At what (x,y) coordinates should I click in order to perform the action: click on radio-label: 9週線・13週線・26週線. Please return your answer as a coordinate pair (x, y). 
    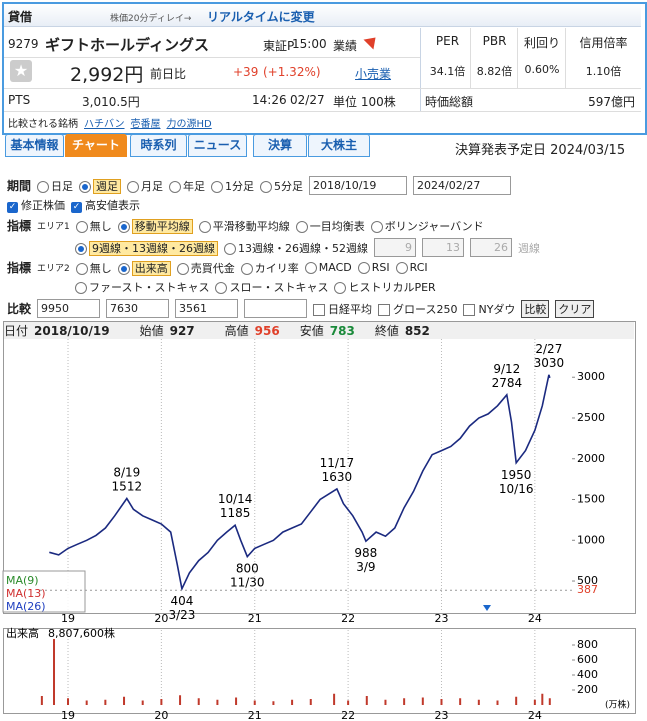
    Looking at the image, I should click on (153, 248).